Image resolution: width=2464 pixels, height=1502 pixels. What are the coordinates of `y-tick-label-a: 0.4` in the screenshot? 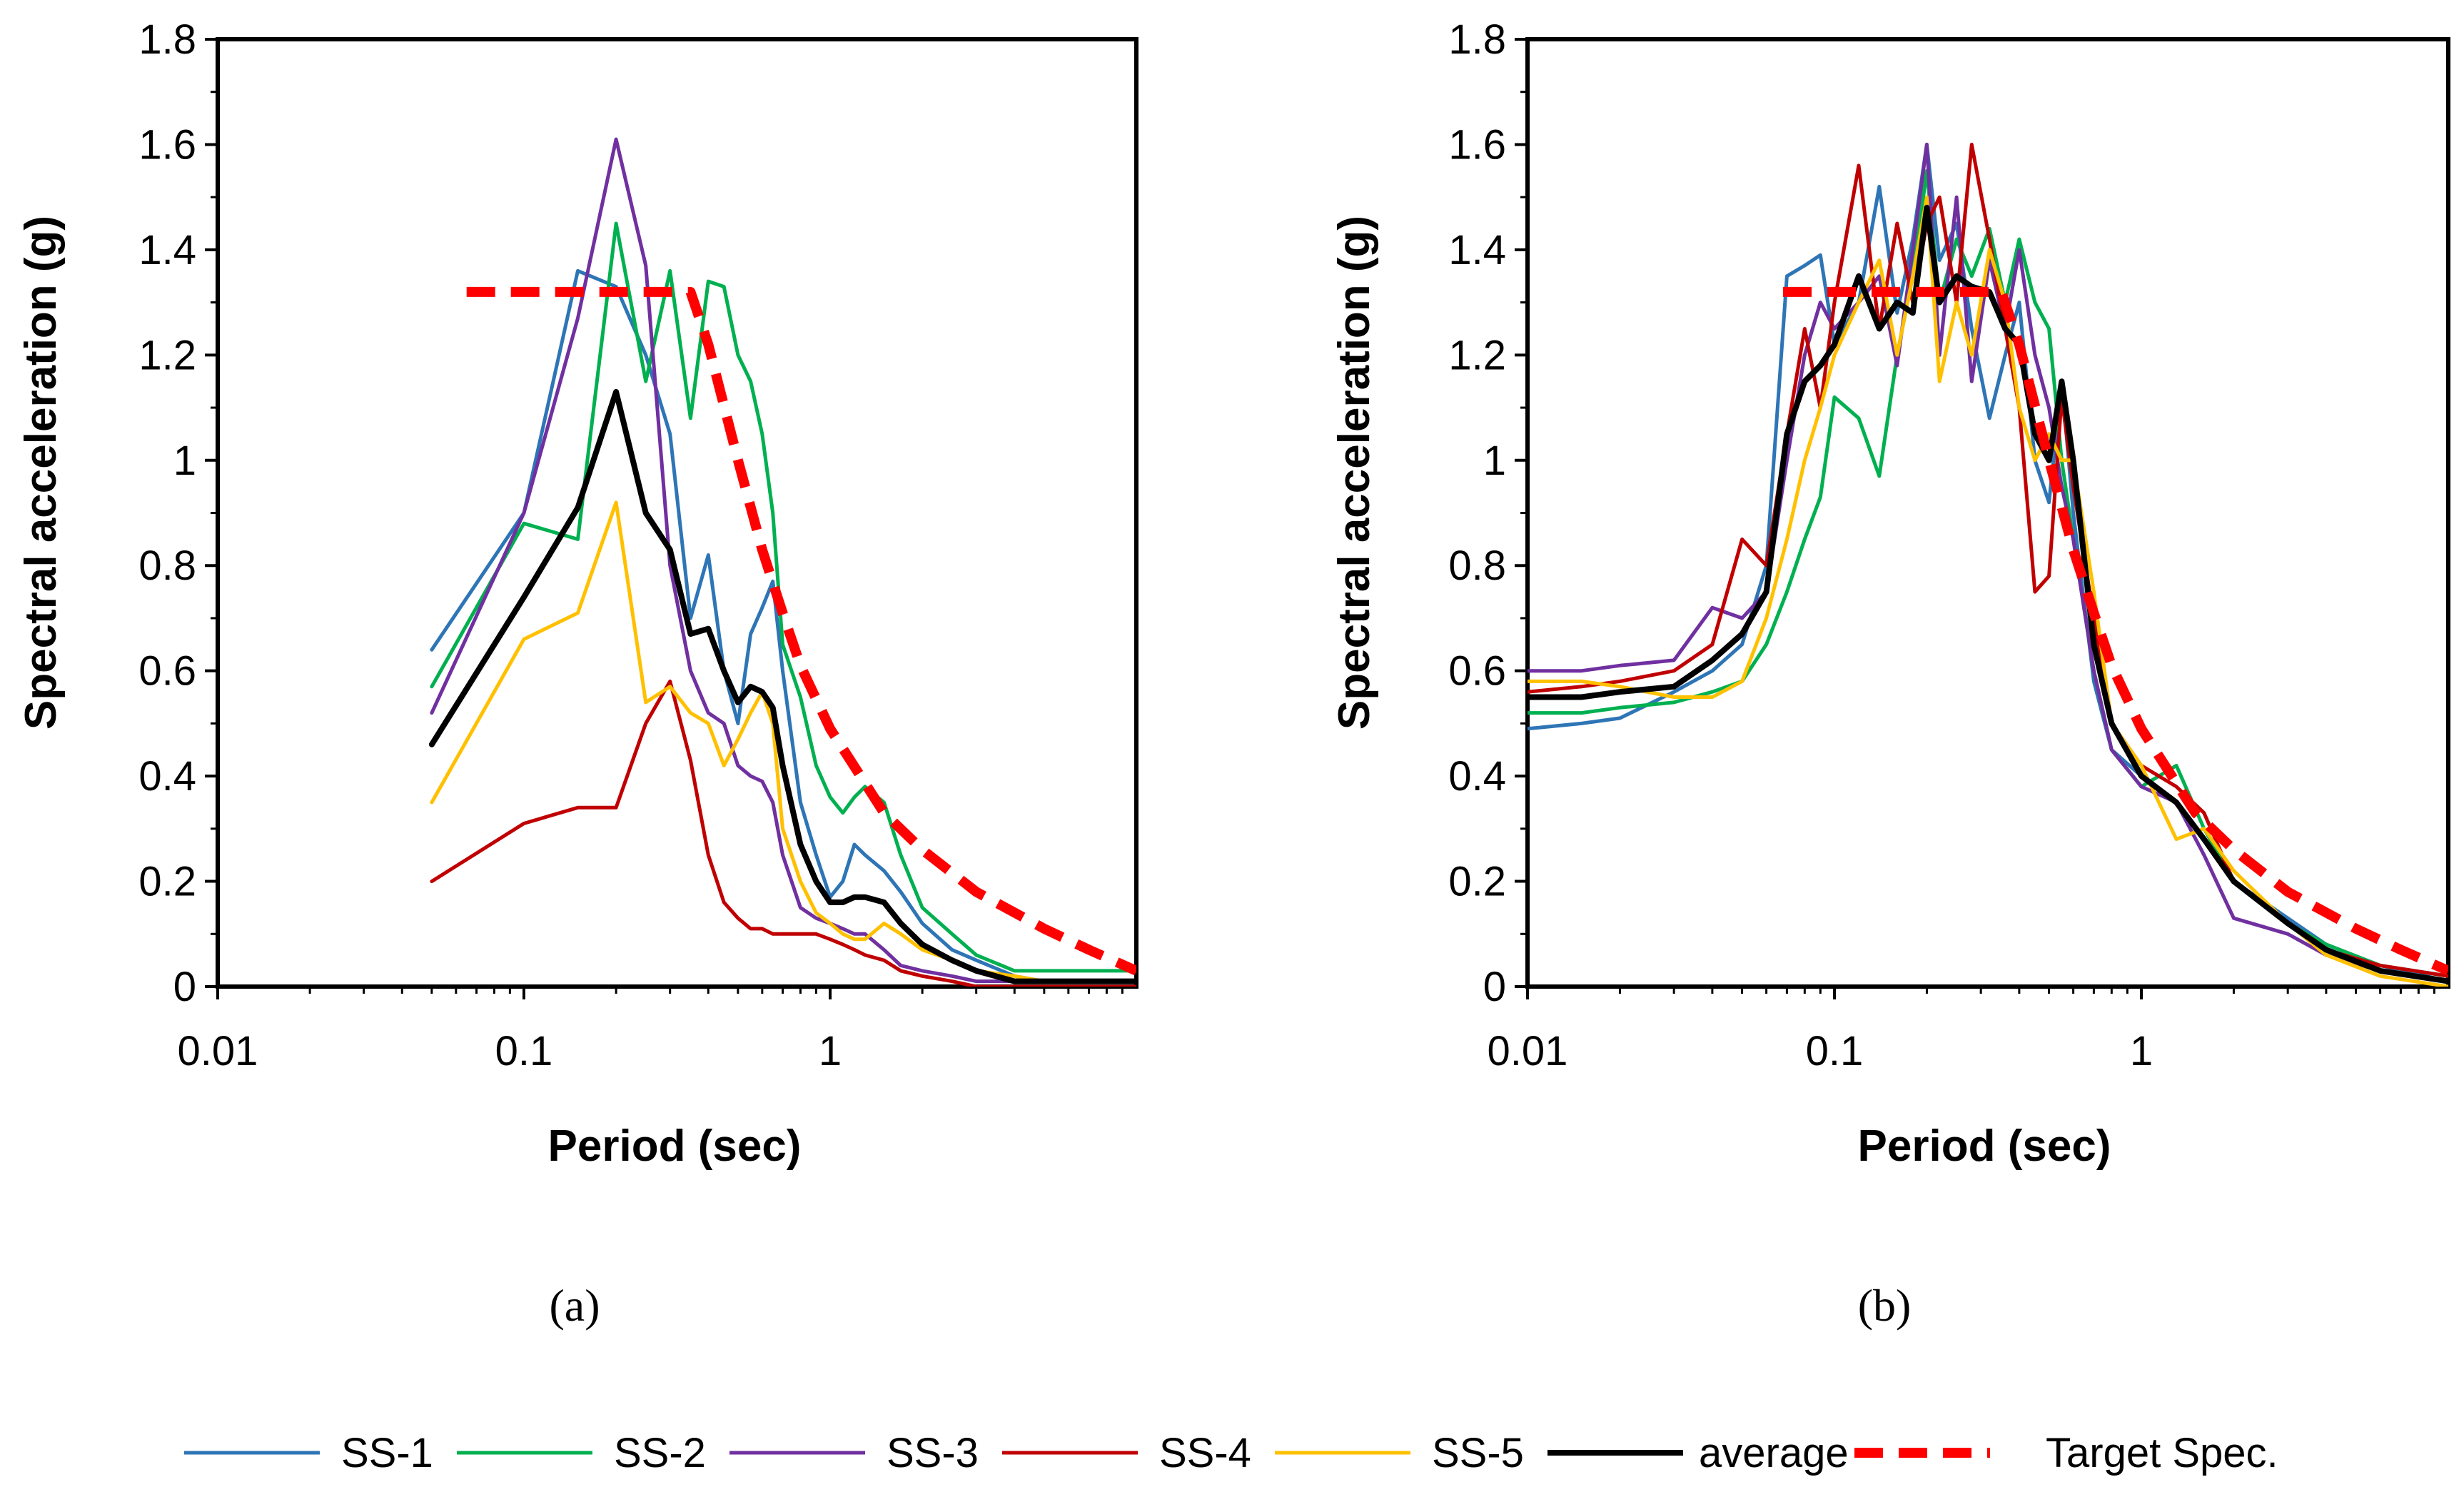 It's located at (167, 776).